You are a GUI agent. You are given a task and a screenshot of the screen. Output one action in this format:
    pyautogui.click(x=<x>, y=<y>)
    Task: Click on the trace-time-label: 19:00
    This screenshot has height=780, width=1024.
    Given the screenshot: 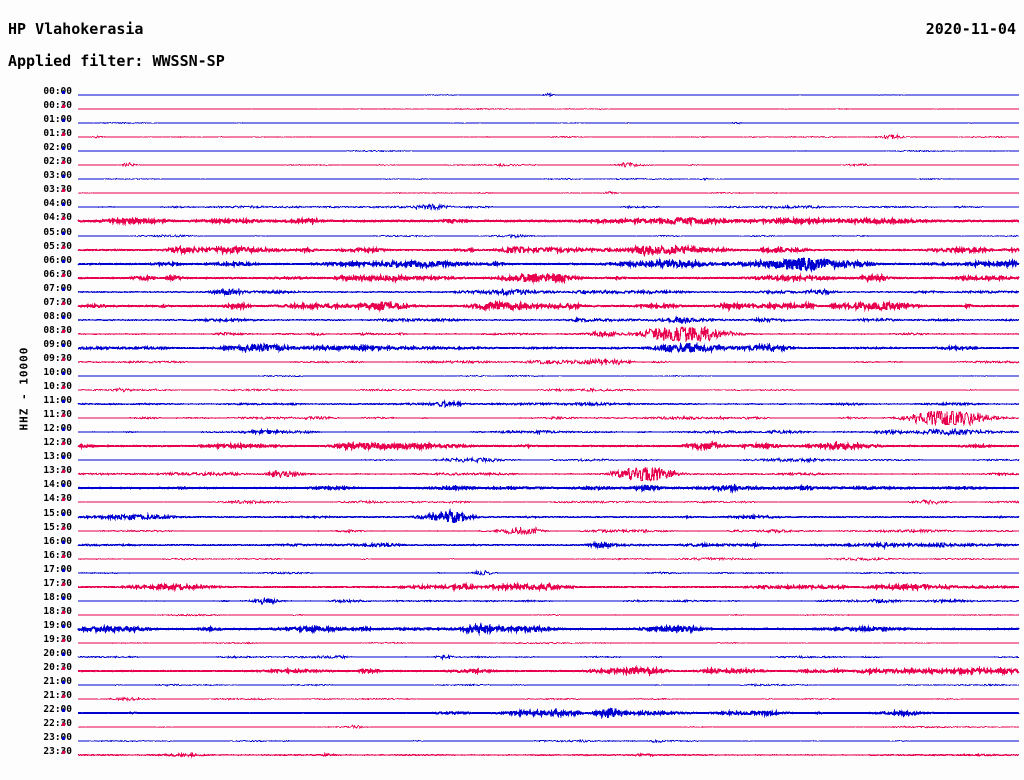 What is the action you would take?
    pyautogui.click(x=57, y=625)
    